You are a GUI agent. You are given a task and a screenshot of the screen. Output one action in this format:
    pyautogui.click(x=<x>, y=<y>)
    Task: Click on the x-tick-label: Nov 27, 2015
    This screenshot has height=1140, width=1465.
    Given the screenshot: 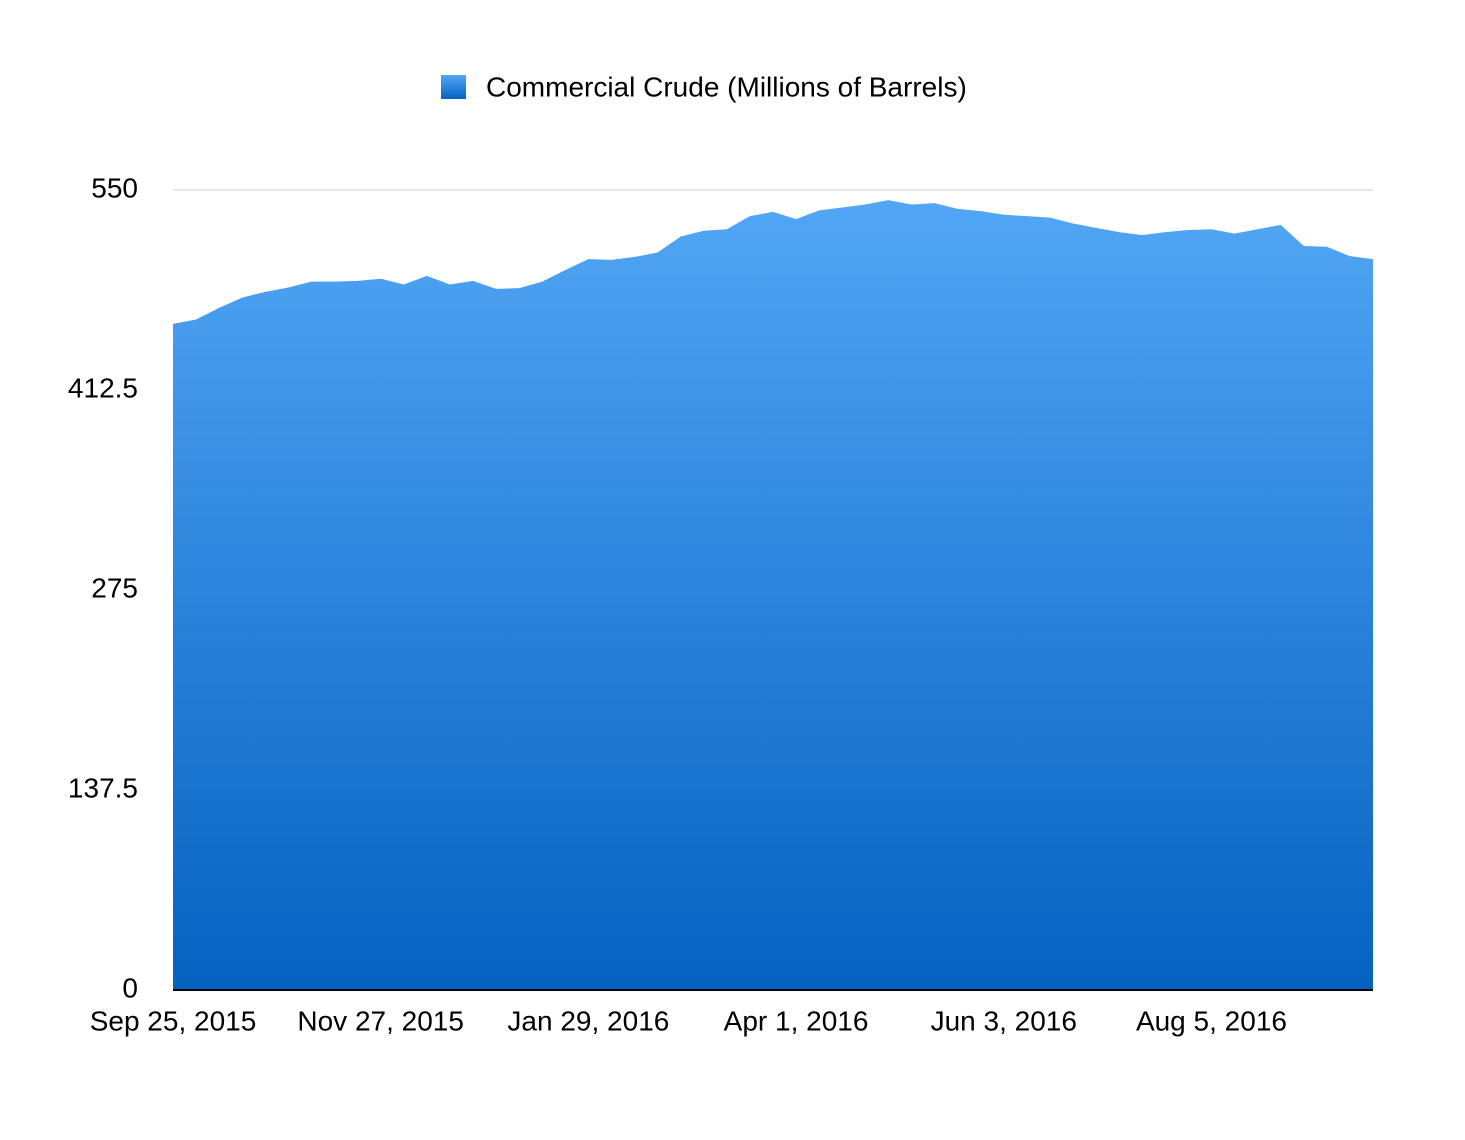 What is the action you would take?
    pyautogui.click(x=380, y=1020)
    